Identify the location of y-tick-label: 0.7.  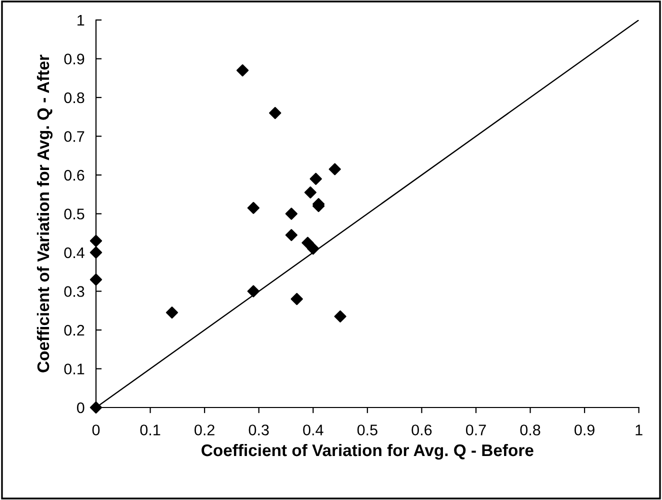
(74, 136).